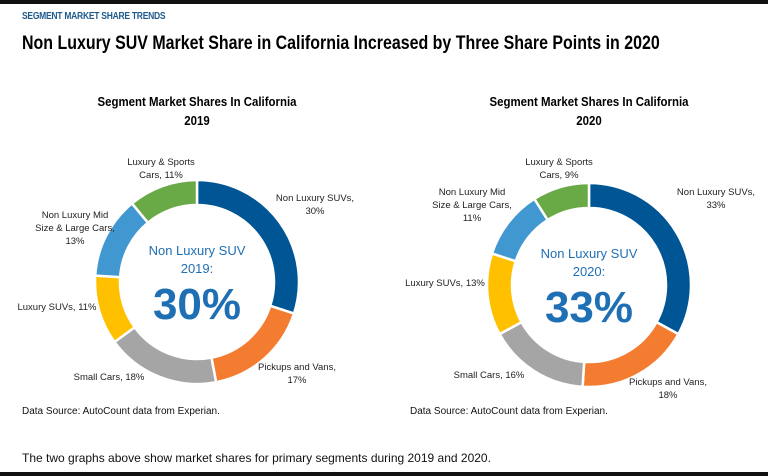 Image resolution: width=768 pixels, height=476 pixels. Describe the element at coordinates (589, 271) in the screenshot. I see `center-year: 2020:` at that location.